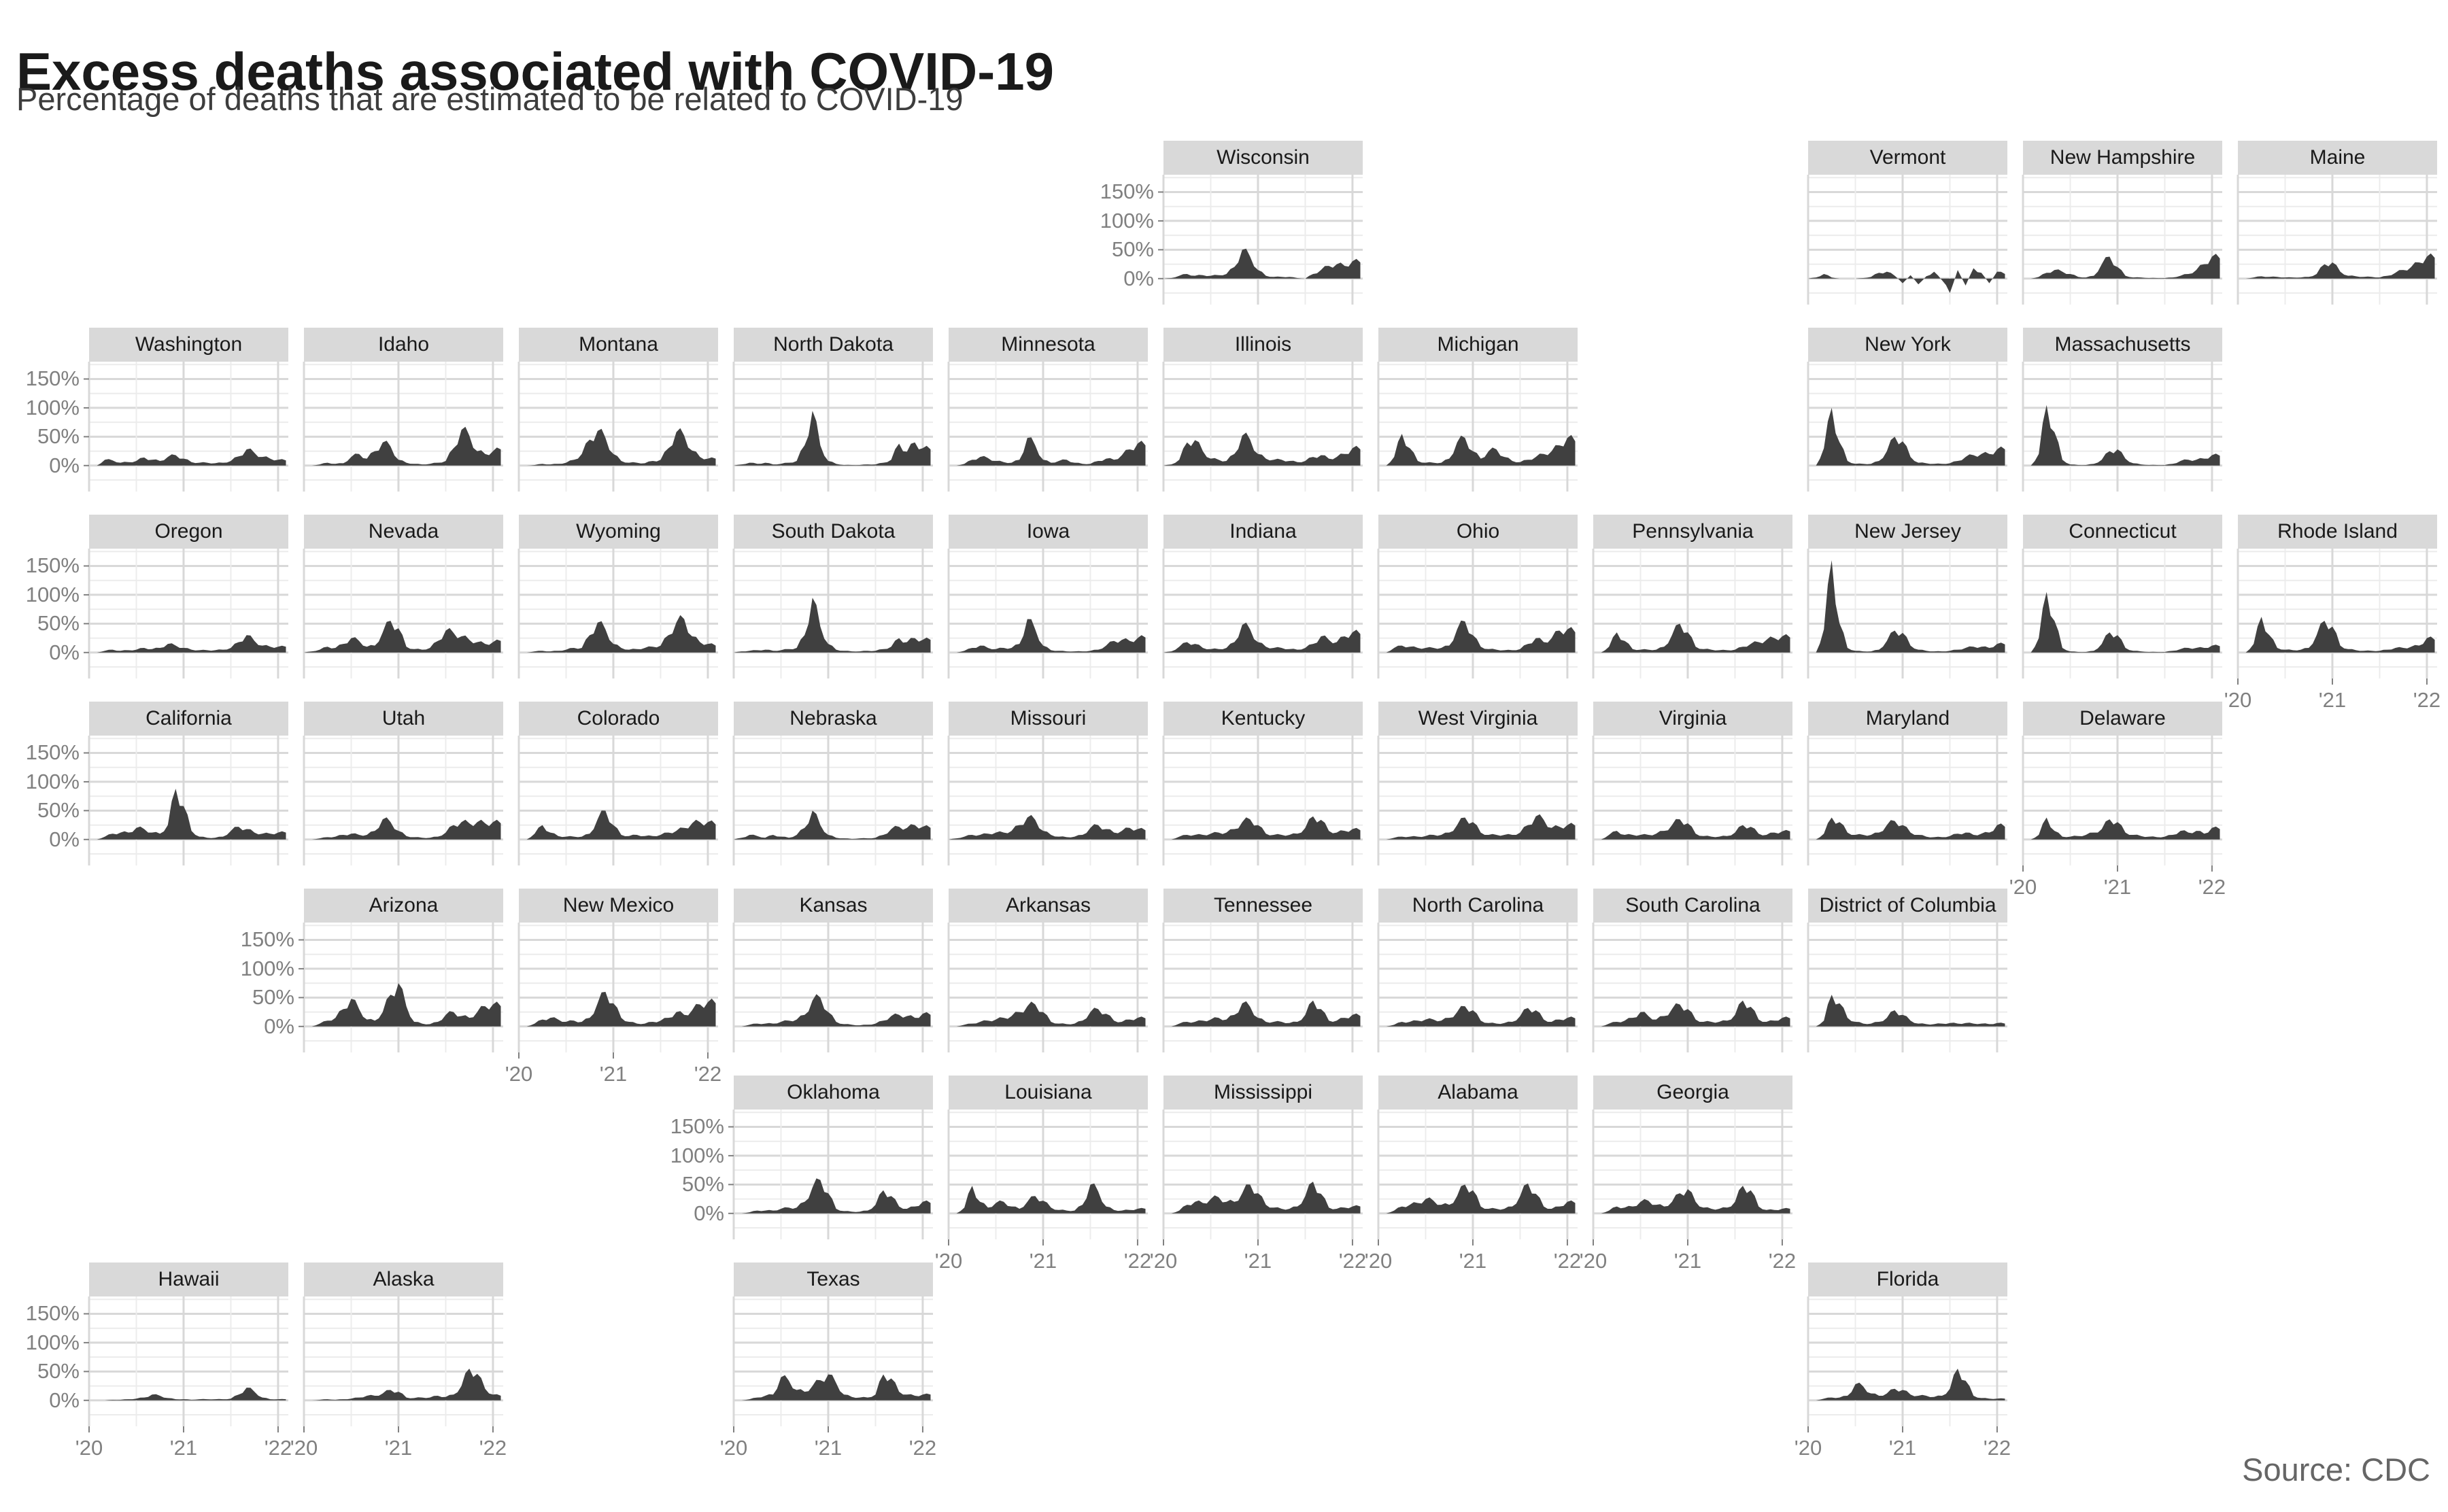 This screenshot has width=2448, height=1512. I want to click on facet-tn: Tennessee, so click(1263, 971).